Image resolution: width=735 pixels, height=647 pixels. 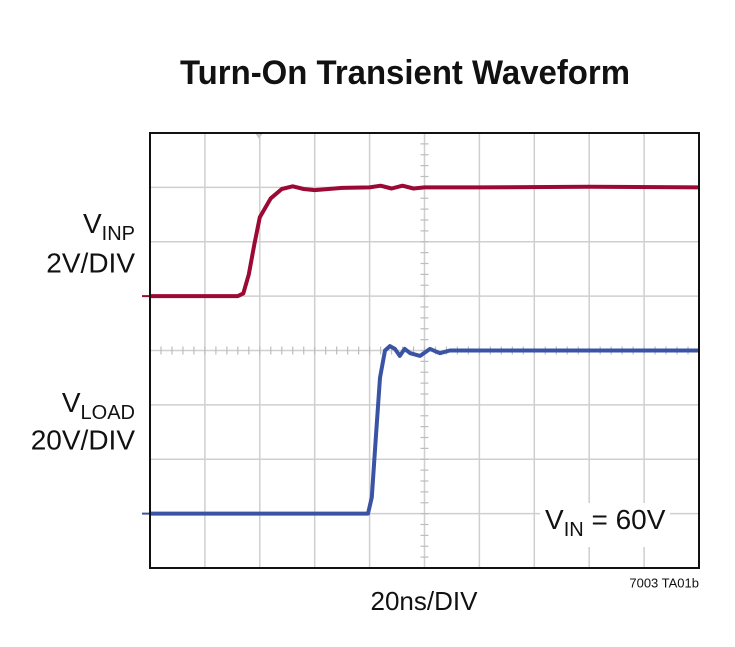 I want to click on x-axis-label: 20ns/DIV, so click(x=425, y=601).